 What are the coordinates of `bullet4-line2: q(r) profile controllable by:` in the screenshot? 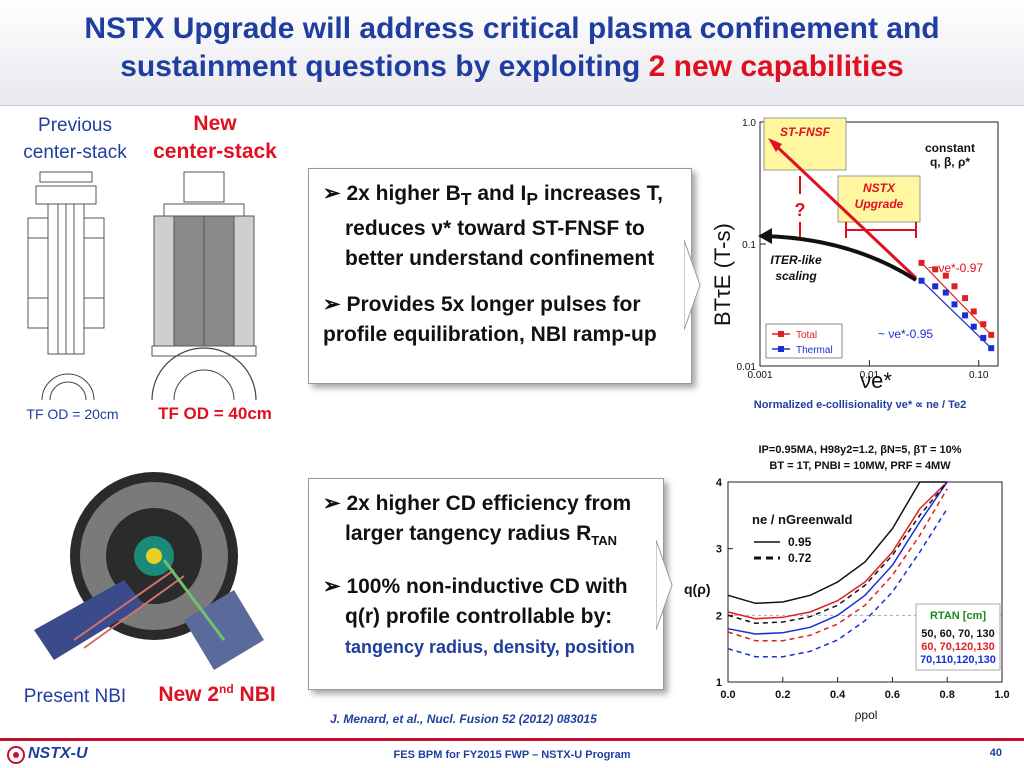 It's located at (479, 617).